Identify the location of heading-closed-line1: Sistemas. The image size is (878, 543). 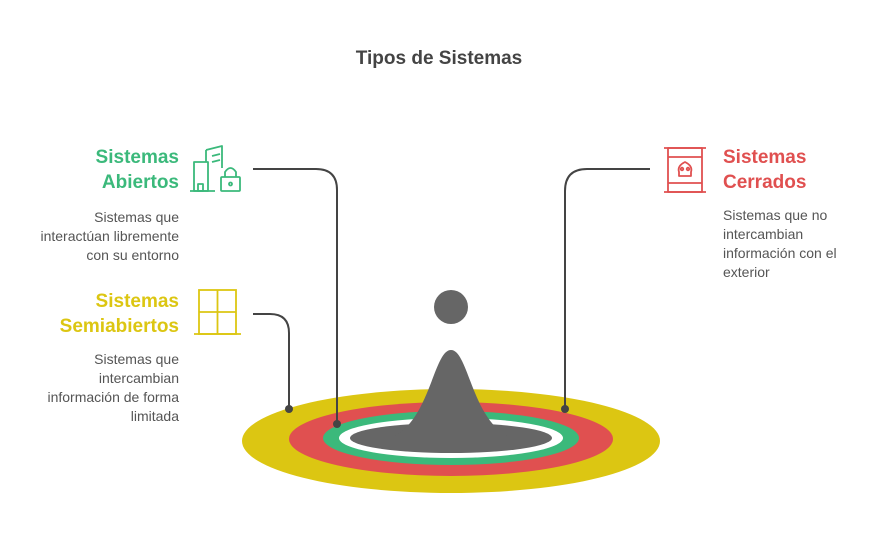
(765, 157).